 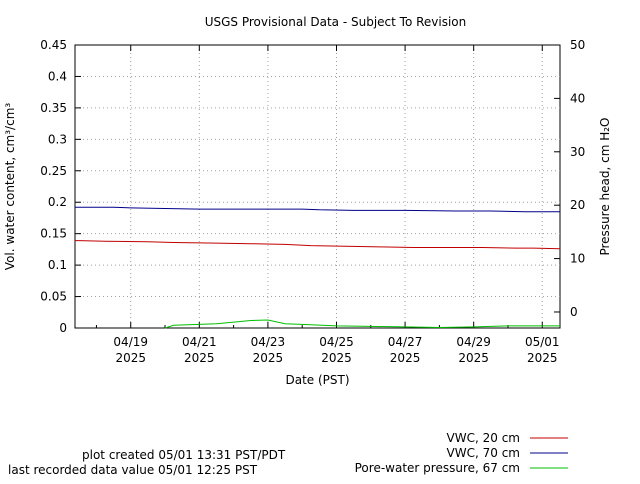 What do you see at coordinates (130, 342) in the screenshot?
I see `x-tick-label-date: 04/19` at bounding box center [130, 342].